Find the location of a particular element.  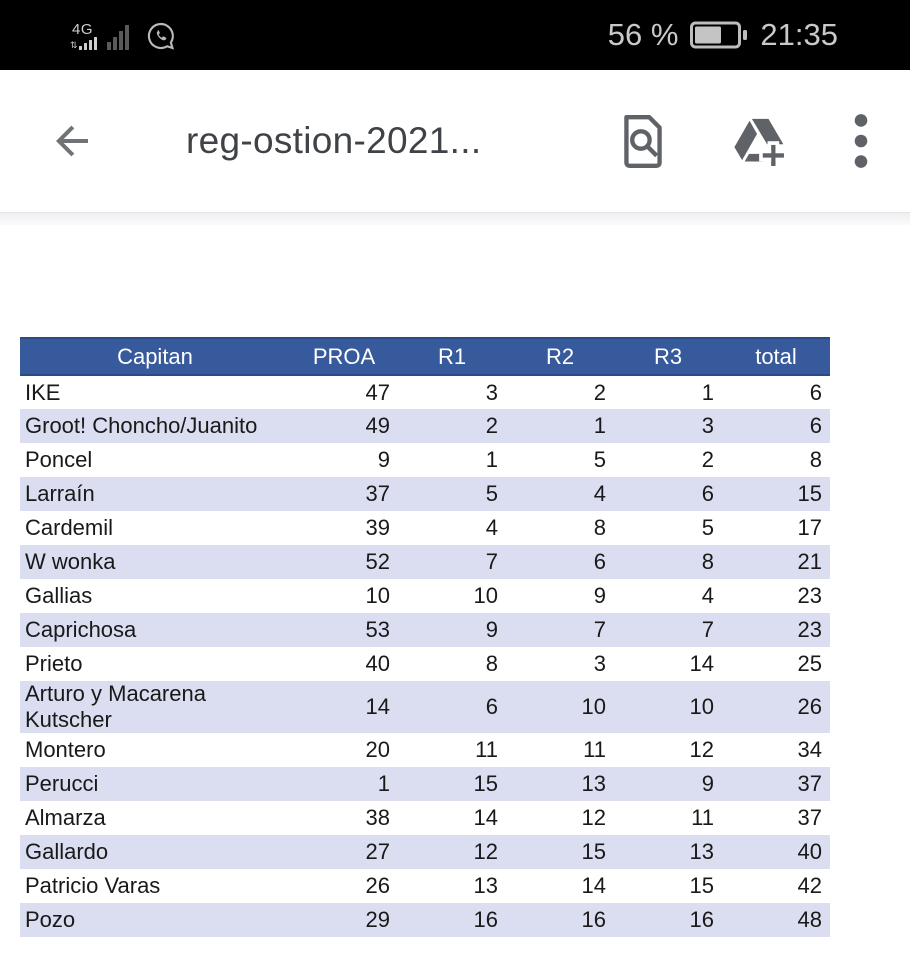

value-cell: 34 is located at coordinates (809, 749).